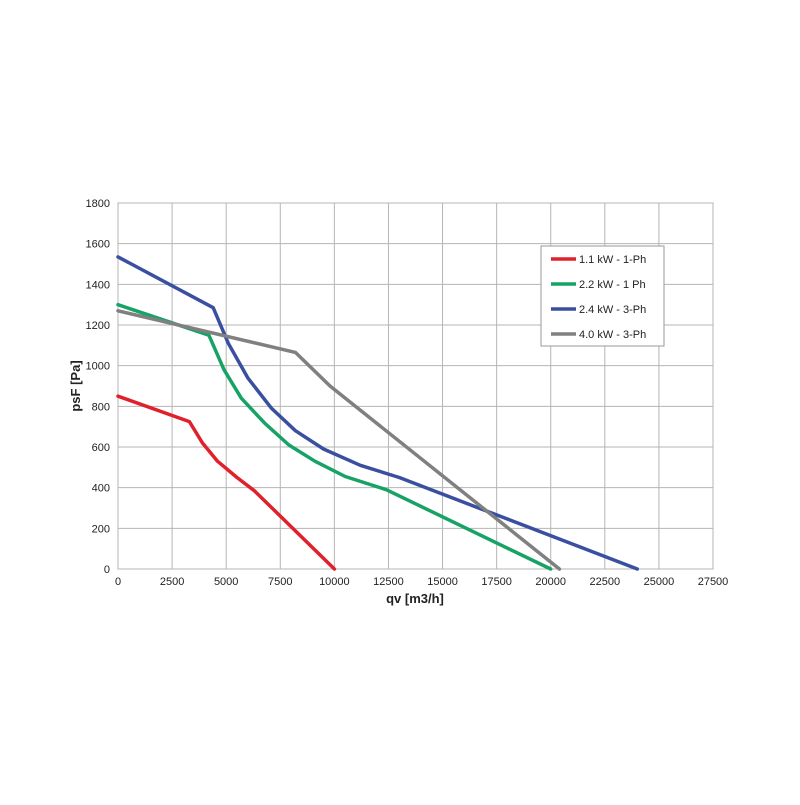 The height and width of the screenshot is (805, 800). I want to click on x-tick-label: 7500, so click(280, 582).